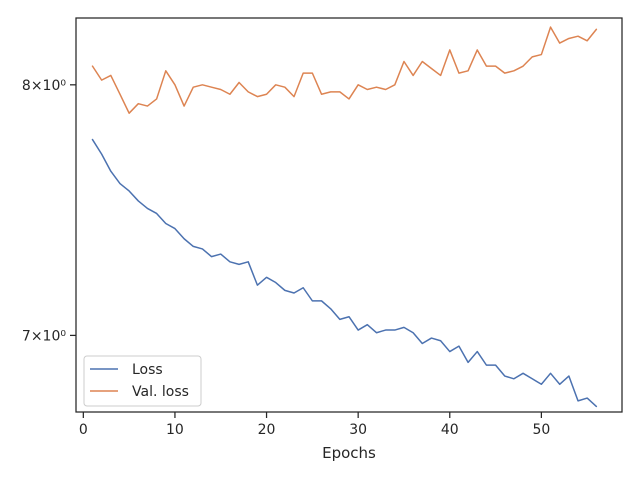 This screenshot has width=640, height=480. What do you see at coordinates (44, 86) in the screenshot?
I see `y-tick-label: 8×10⁰` at bounding box center [44, 86].